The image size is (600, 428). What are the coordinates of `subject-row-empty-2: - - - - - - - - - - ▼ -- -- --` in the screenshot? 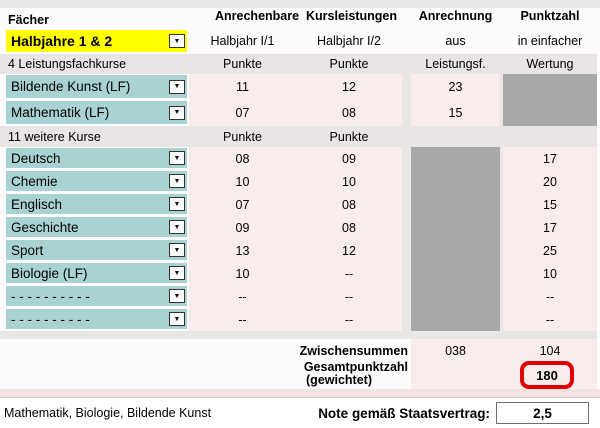 It's located at (300, 319).